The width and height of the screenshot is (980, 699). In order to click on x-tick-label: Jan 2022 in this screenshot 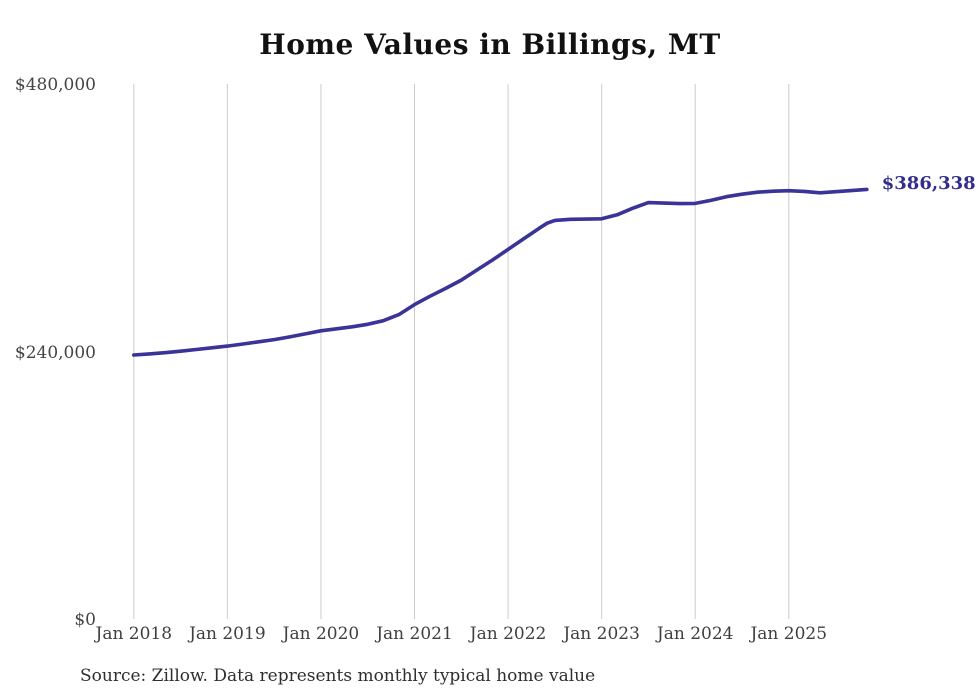, I will do `click(508, 634)`.